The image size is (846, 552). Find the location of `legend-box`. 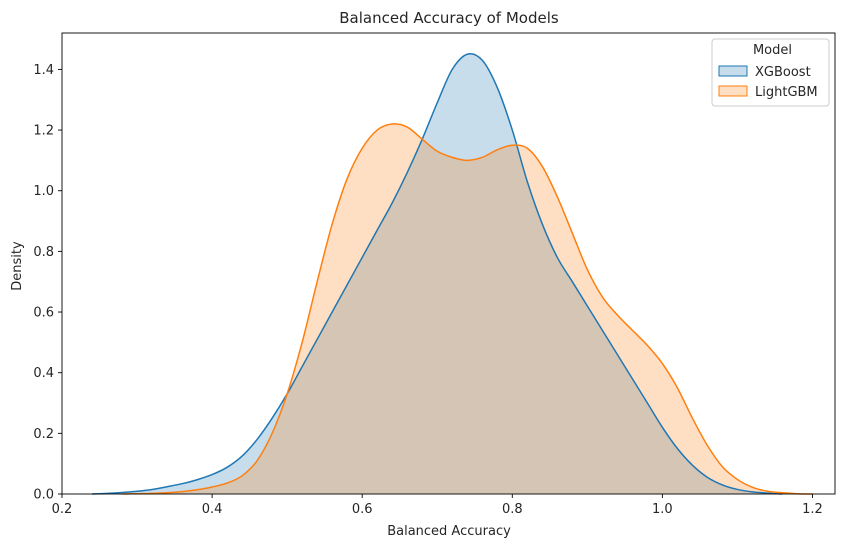

legend-box is located at coordinates (770, 72).